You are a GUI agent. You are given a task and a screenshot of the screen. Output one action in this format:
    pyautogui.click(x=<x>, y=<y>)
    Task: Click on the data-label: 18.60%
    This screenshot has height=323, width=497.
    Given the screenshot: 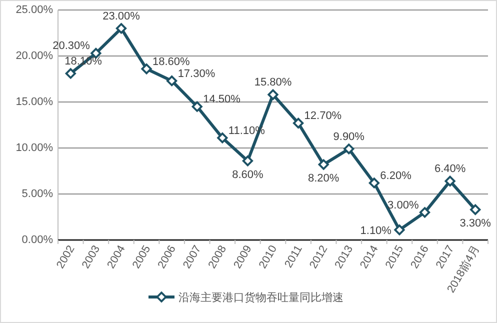 What is the action you would take?
    pyautogui.click(x=171, y=62)
    